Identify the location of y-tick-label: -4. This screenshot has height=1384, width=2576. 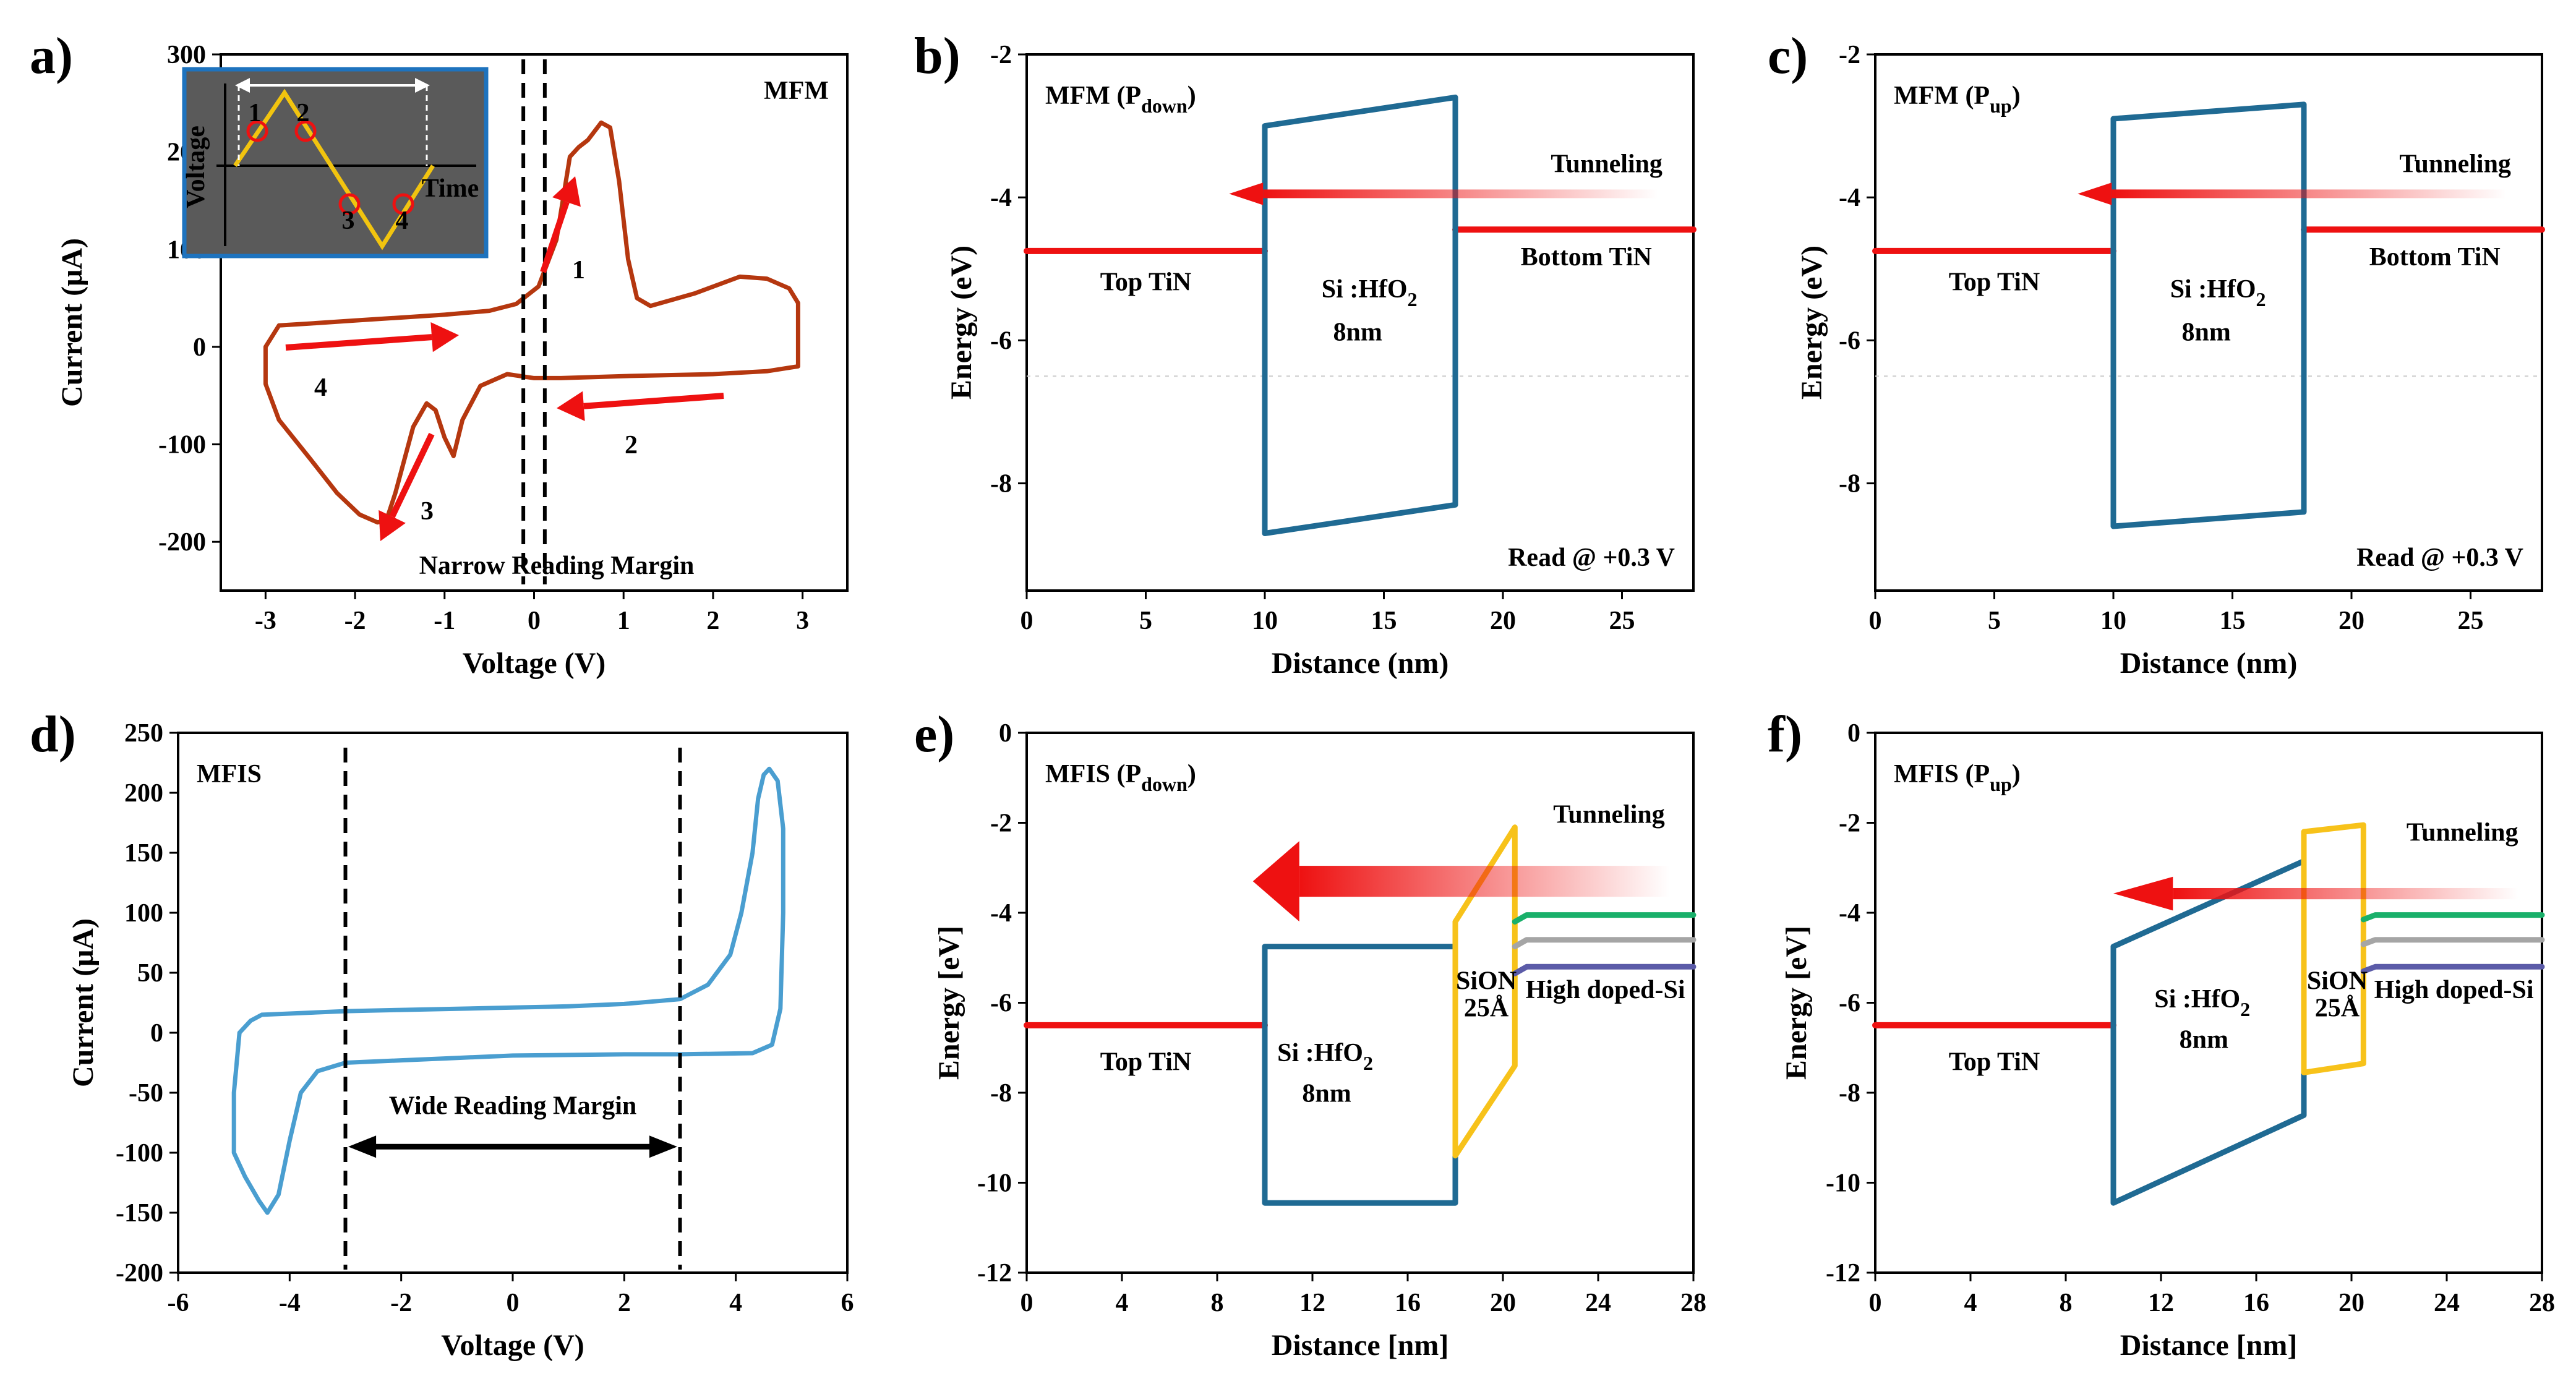
(1001, 913).